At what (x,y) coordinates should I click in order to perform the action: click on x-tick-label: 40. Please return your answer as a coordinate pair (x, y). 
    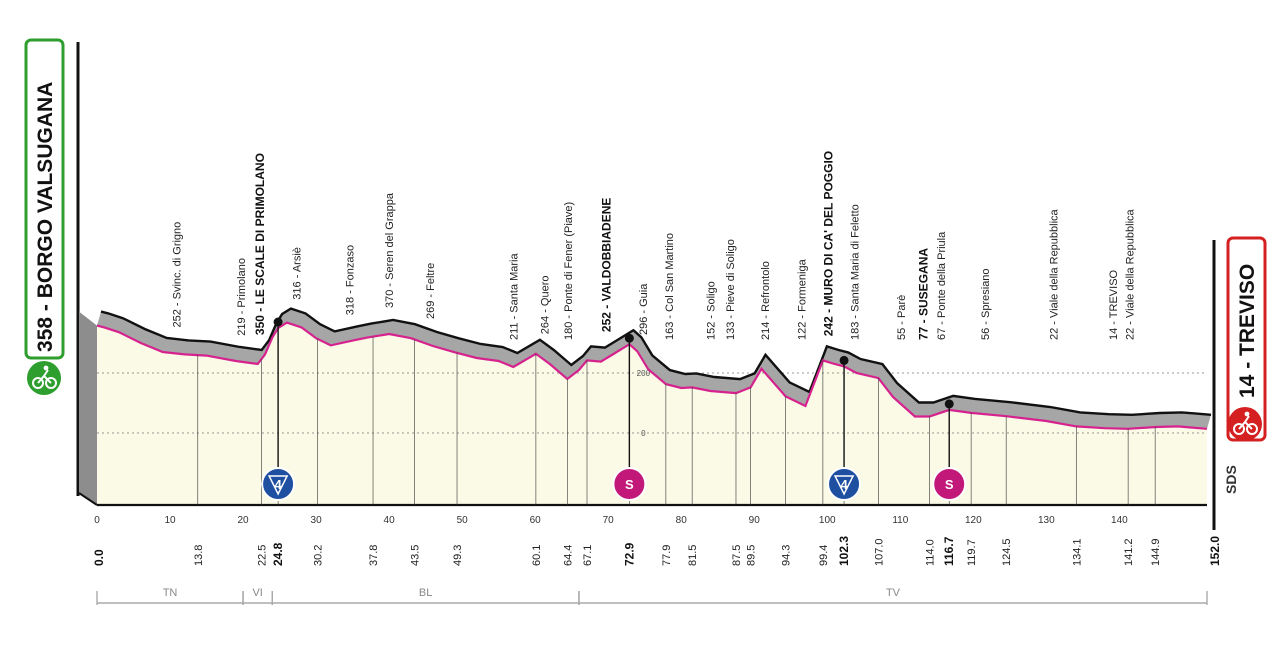
    Looking at the image, I should click on (390, 520).